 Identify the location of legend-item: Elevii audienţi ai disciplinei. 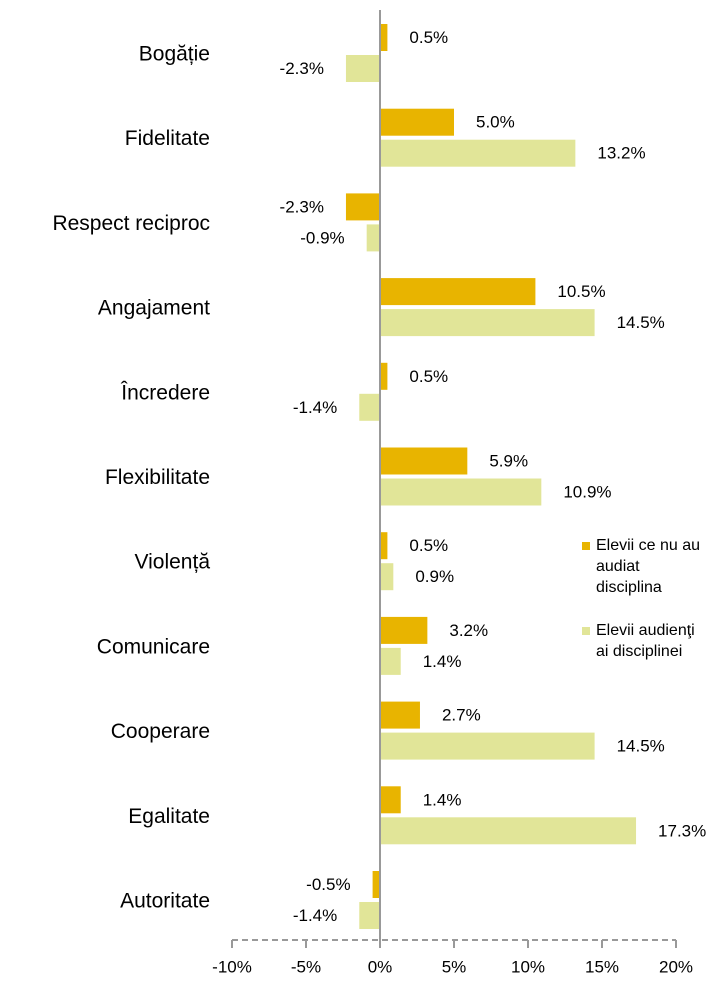
(645, 641).